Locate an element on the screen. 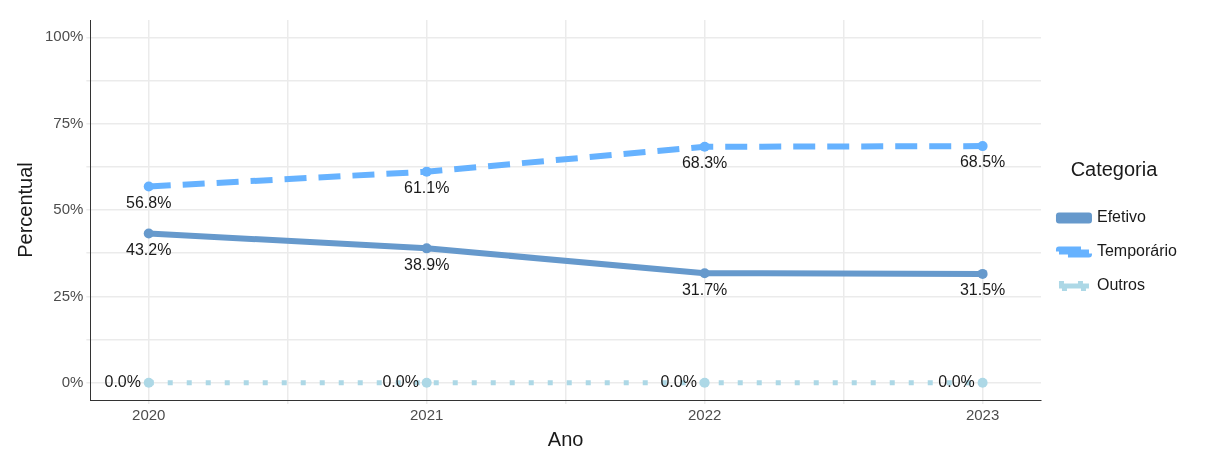 The height and width of the screenshot is (454, 1207). data-label: 31.7% is located at coordinates (704, 289).